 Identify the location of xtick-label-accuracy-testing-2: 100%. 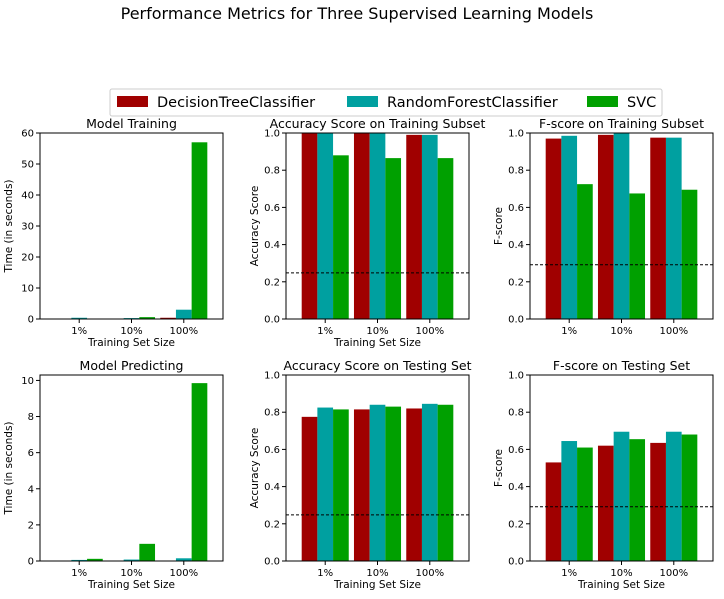
(429, 573).